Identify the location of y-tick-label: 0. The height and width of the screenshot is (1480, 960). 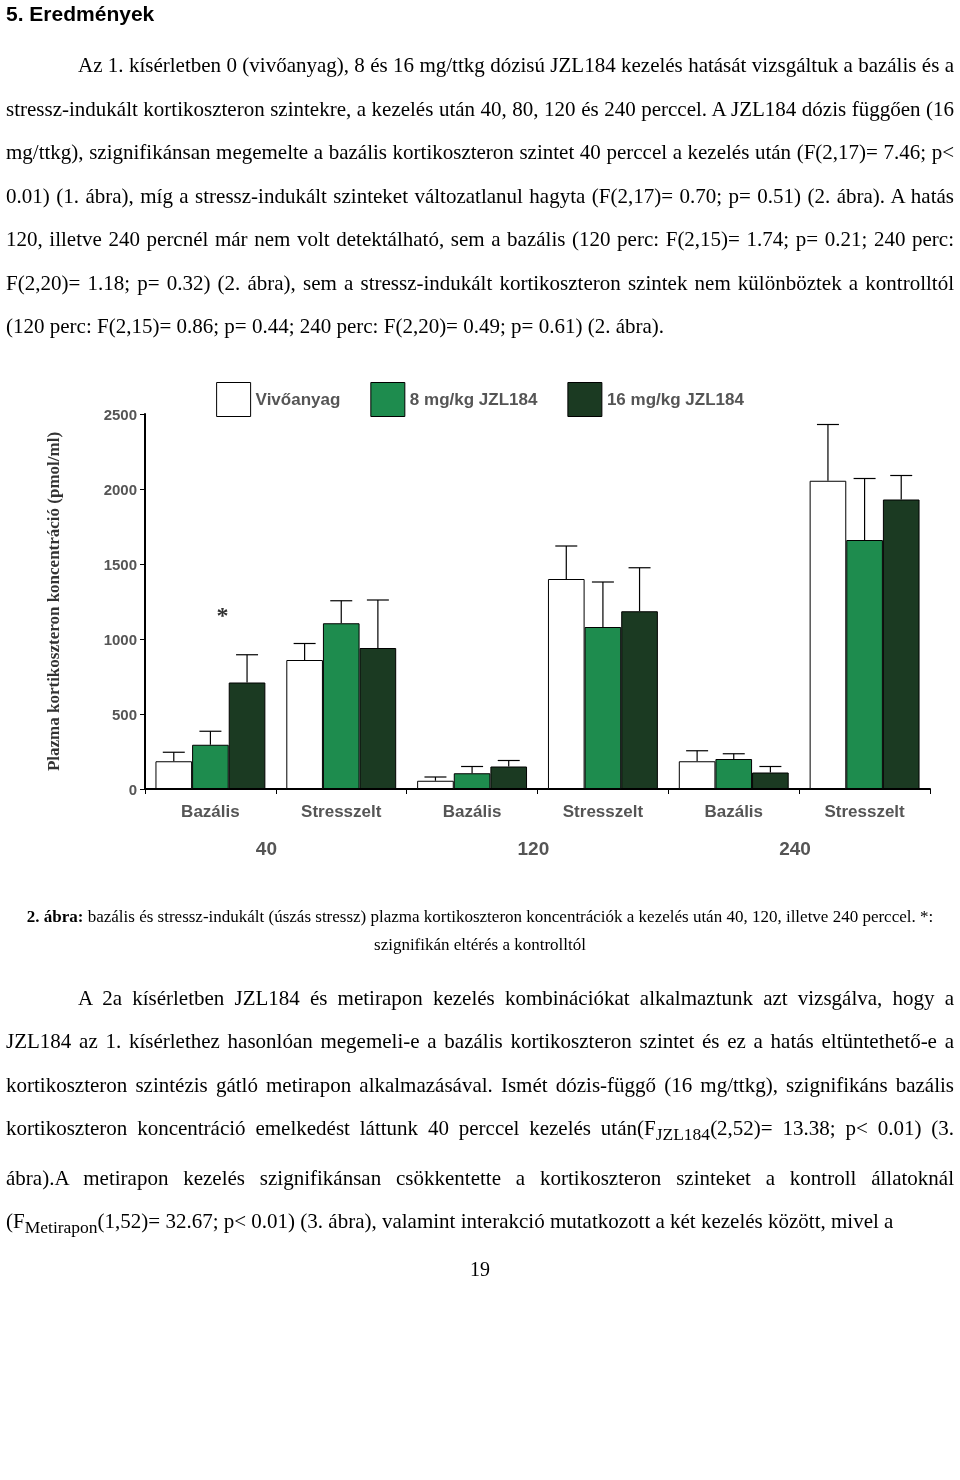
(132, 788).